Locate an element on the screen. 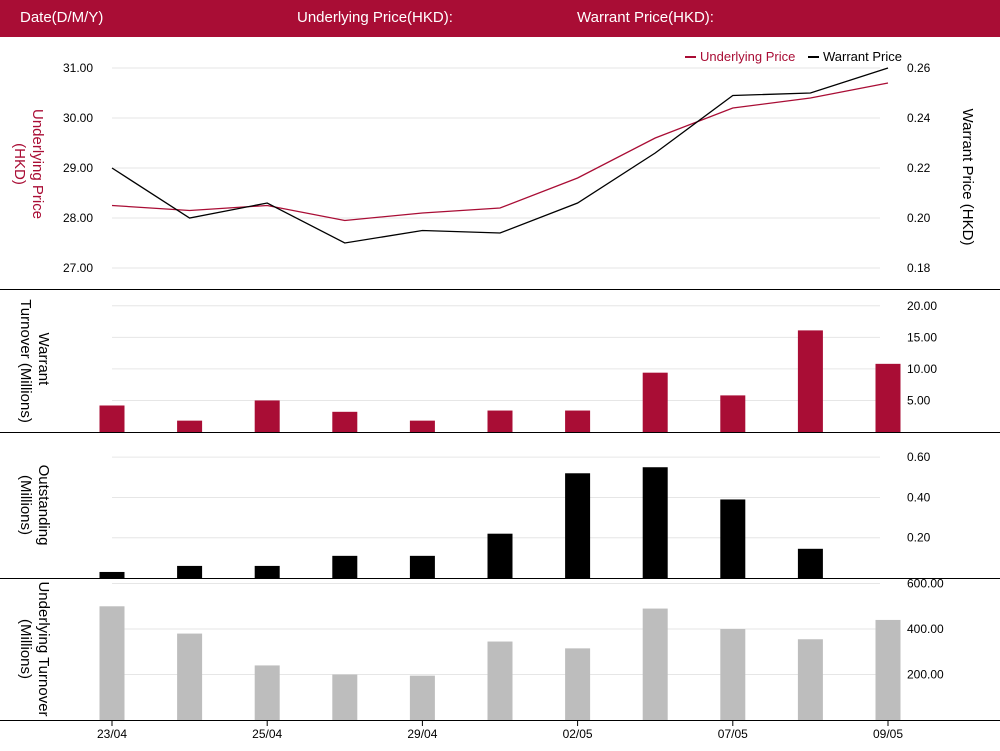 The height and width of the screenshot is (751, 1000). x-tick-label: 07/05 is located at coordinates (733, 734).